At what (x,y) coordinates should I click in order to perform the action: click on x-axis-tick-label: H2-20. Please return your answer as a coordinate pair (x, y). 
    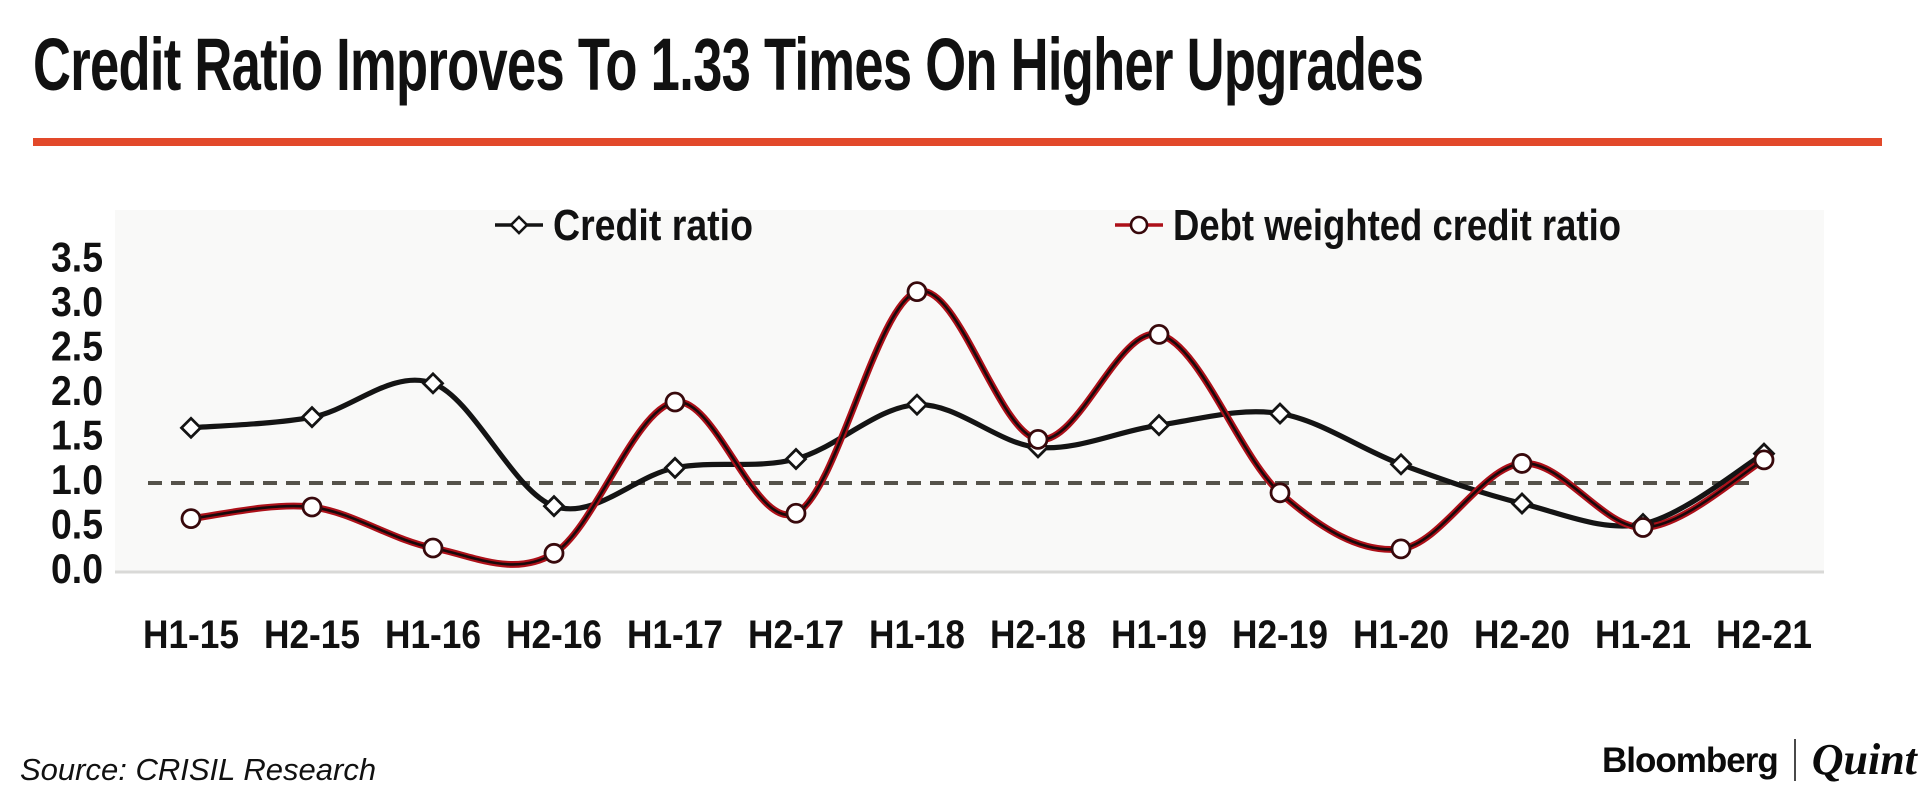
    Looking at the image, I should click on (1522, 635).